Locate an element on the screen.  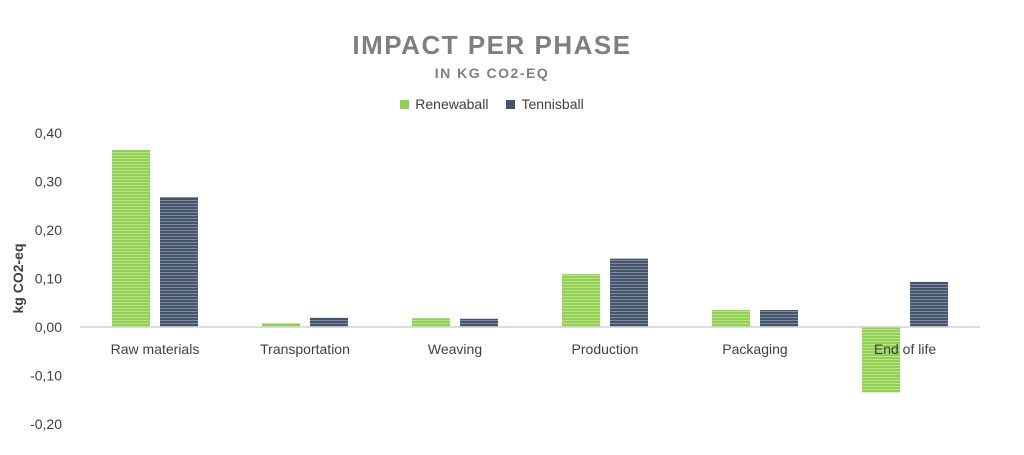
category-label: Weaving is located at coordinates (455, 349).